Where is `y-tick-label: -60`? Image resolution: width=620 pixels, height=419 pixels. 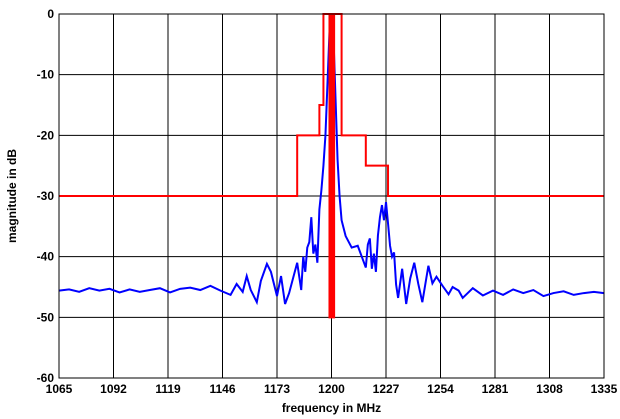 y-tick-label: -60 is located at coordinates (46, 378).